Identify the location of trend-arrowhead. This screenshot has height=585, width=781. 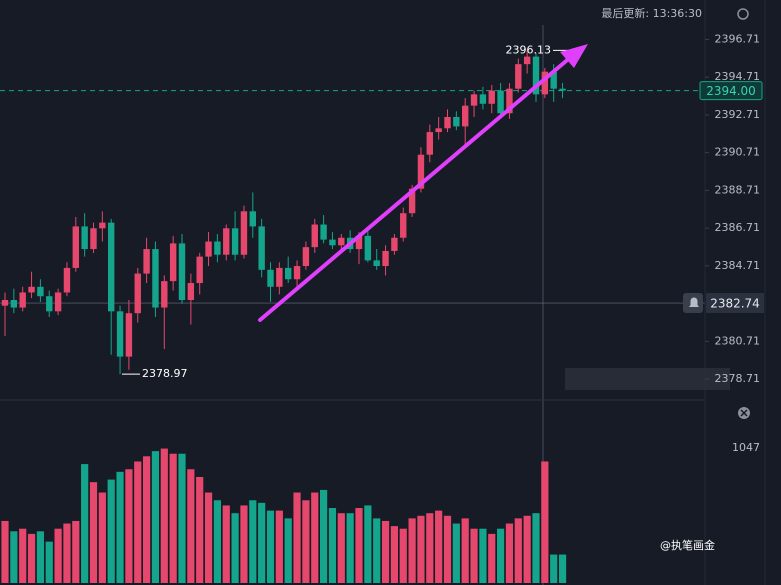
(574, 56).